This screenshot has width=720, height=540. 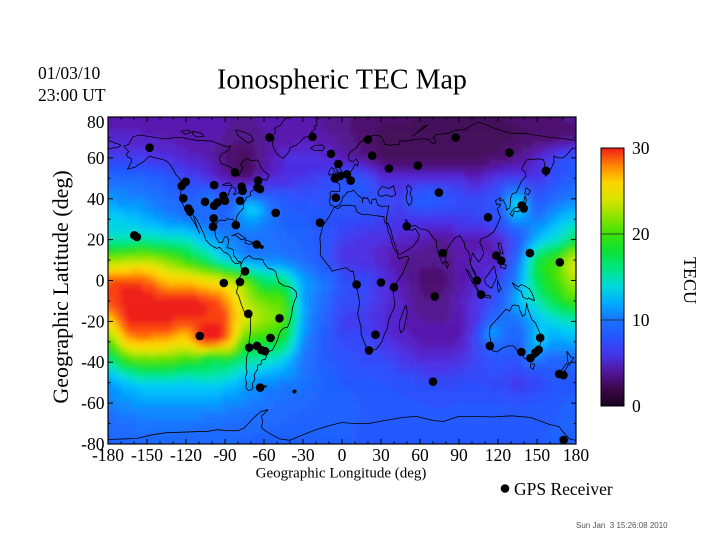 What do you see at coordinates (225, 455) in the screenshot?
I see `svg-text: -90` at bounding box center [225, 455].